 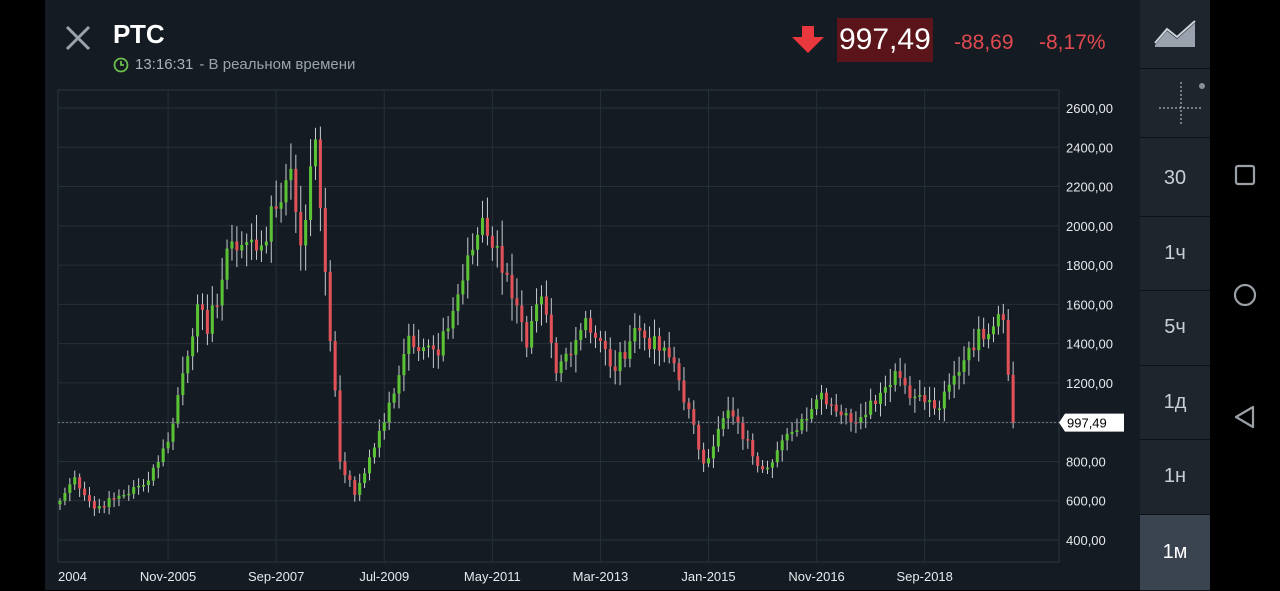 I want to click on crosshair-button, so click(x=1175, y=103).